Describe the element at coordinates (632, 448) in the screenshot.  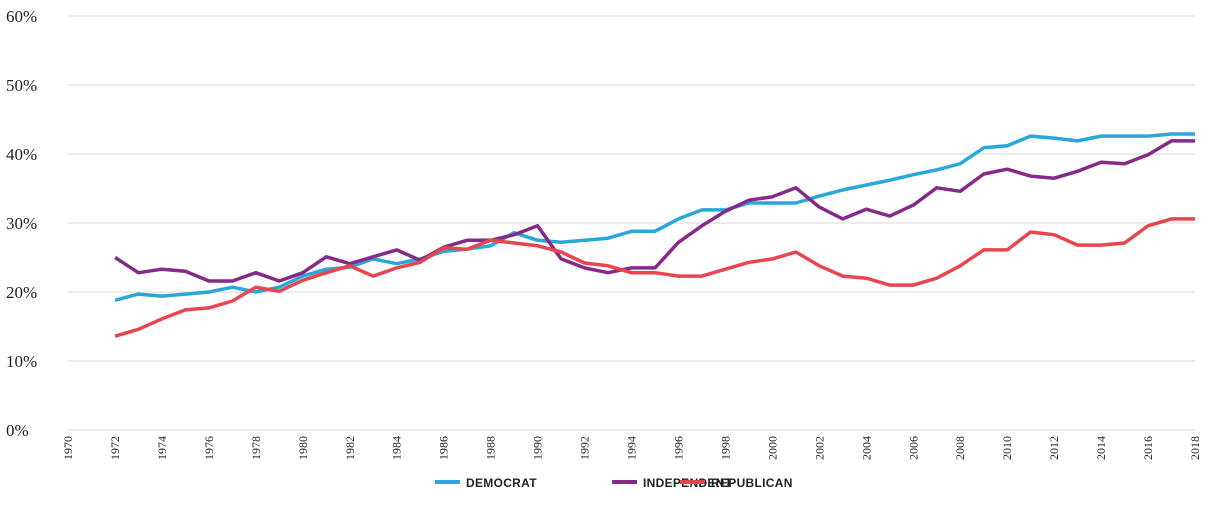
I see `x-tick-label: 1994` at that location.